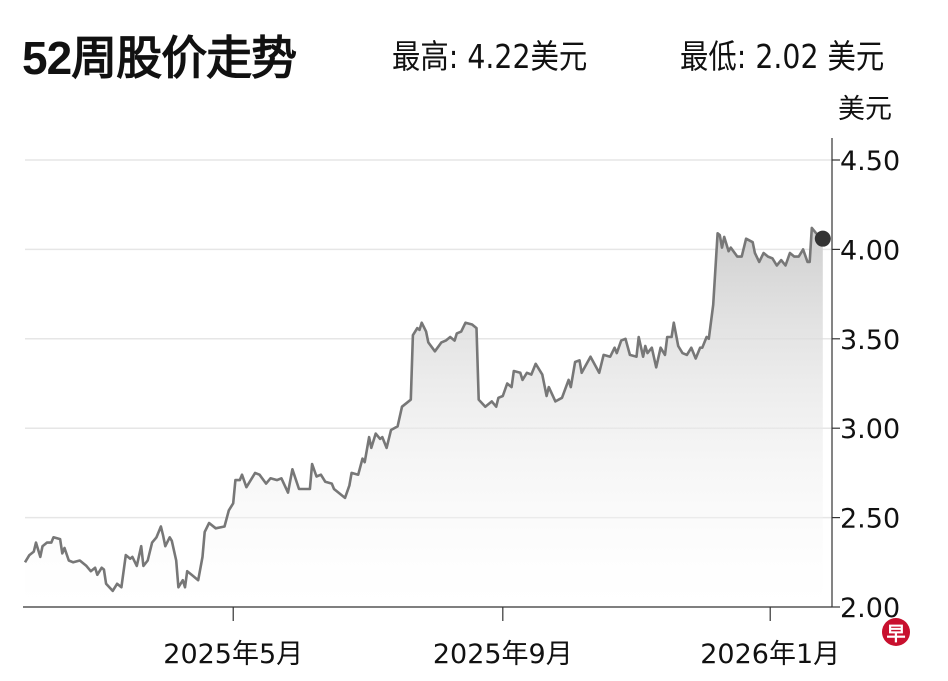 The width and height of the screenshot is (948, 681). Describe the element at coordinates (870, 340) in the screenshot. I see `y-tick-label: 3.50` at that location.